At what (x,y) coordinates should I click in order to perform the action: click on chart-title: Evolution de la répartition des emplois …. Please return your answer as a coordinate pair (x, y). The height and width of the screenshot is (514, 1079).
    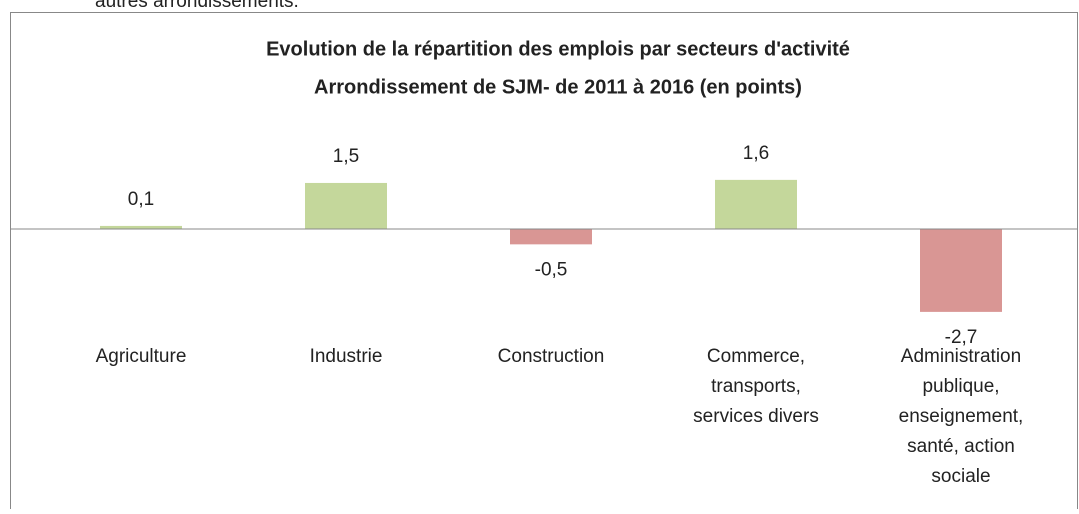
    Looking at the image, I should click on (558, 49).